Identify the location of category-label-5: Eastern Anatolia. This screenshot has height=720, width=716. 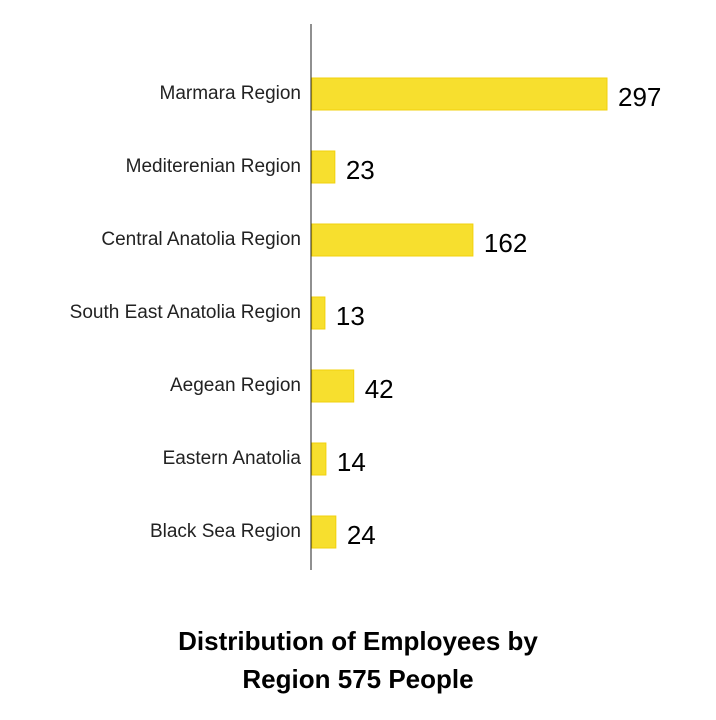
(232, 458).